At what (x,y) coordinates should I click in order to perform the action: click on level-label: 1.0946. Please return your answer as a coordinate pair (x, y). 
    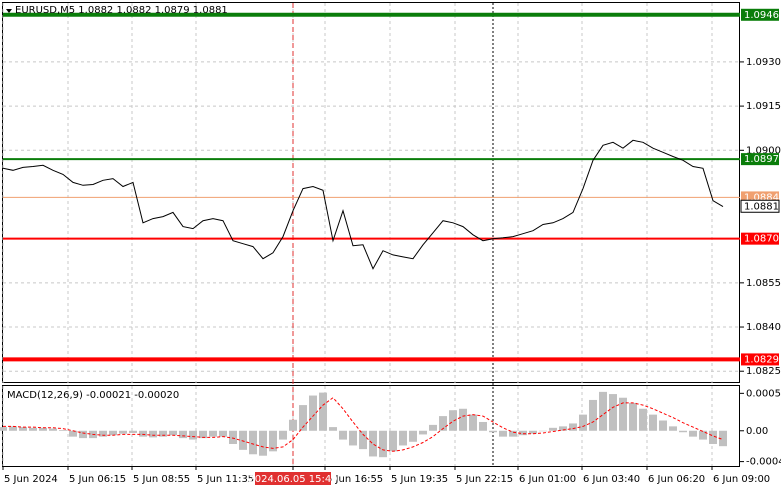
    Looking at the image, I should click on (761, 15).